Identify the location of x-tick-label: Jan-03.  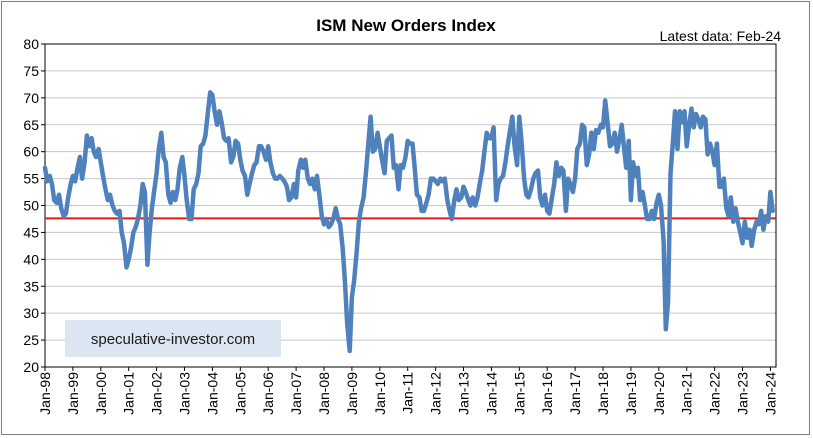
(185, 393).